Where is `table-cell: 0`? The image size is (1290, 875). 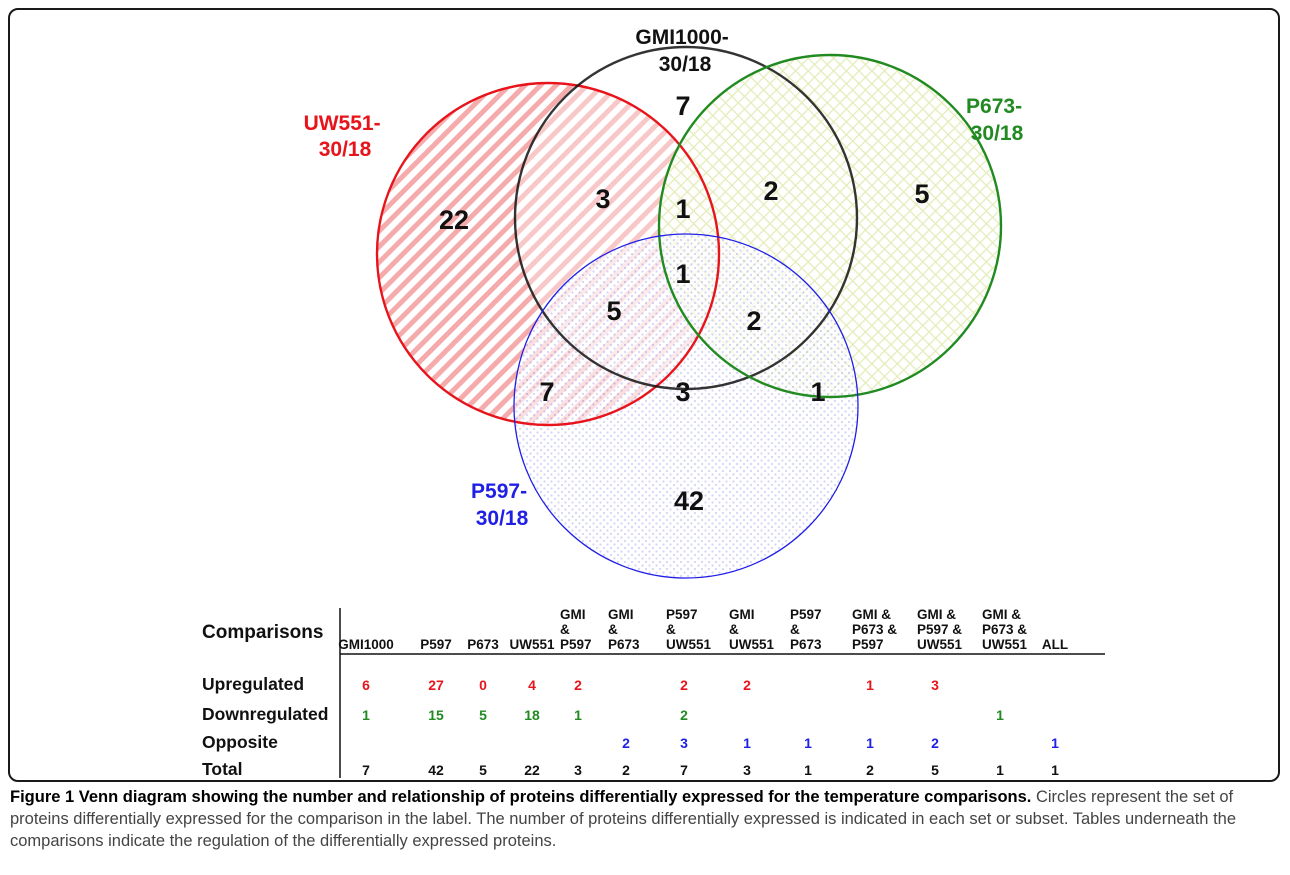 table-cell: 0 is located at coordinates (483, 685).